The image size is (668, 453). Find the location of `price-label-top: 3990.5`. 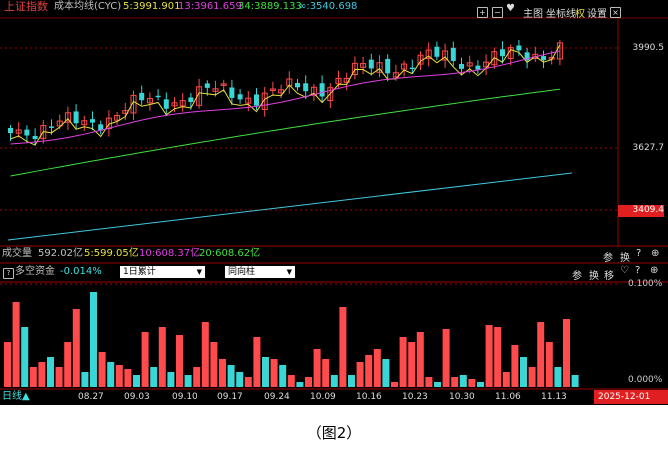

price-label-top: 3990.5 is located at coordinates (648, 48).